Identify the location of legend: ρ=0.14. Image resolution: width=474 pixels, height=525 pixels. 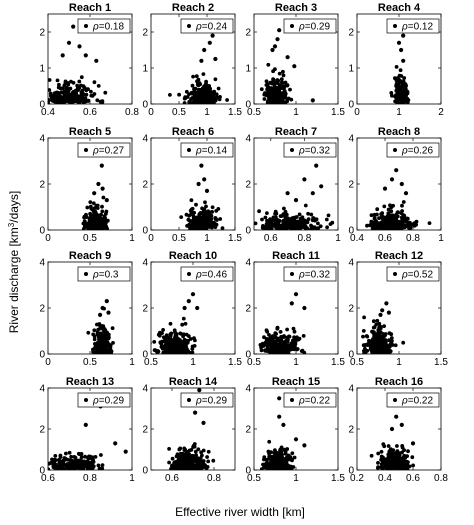
(207, 150).